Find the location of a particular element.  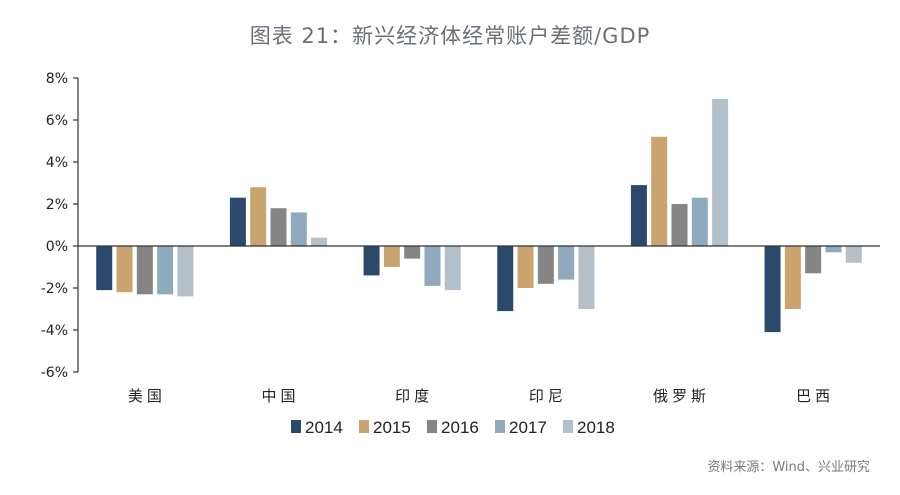

y-tick-label: 8% is located at coordinates (57, 79).